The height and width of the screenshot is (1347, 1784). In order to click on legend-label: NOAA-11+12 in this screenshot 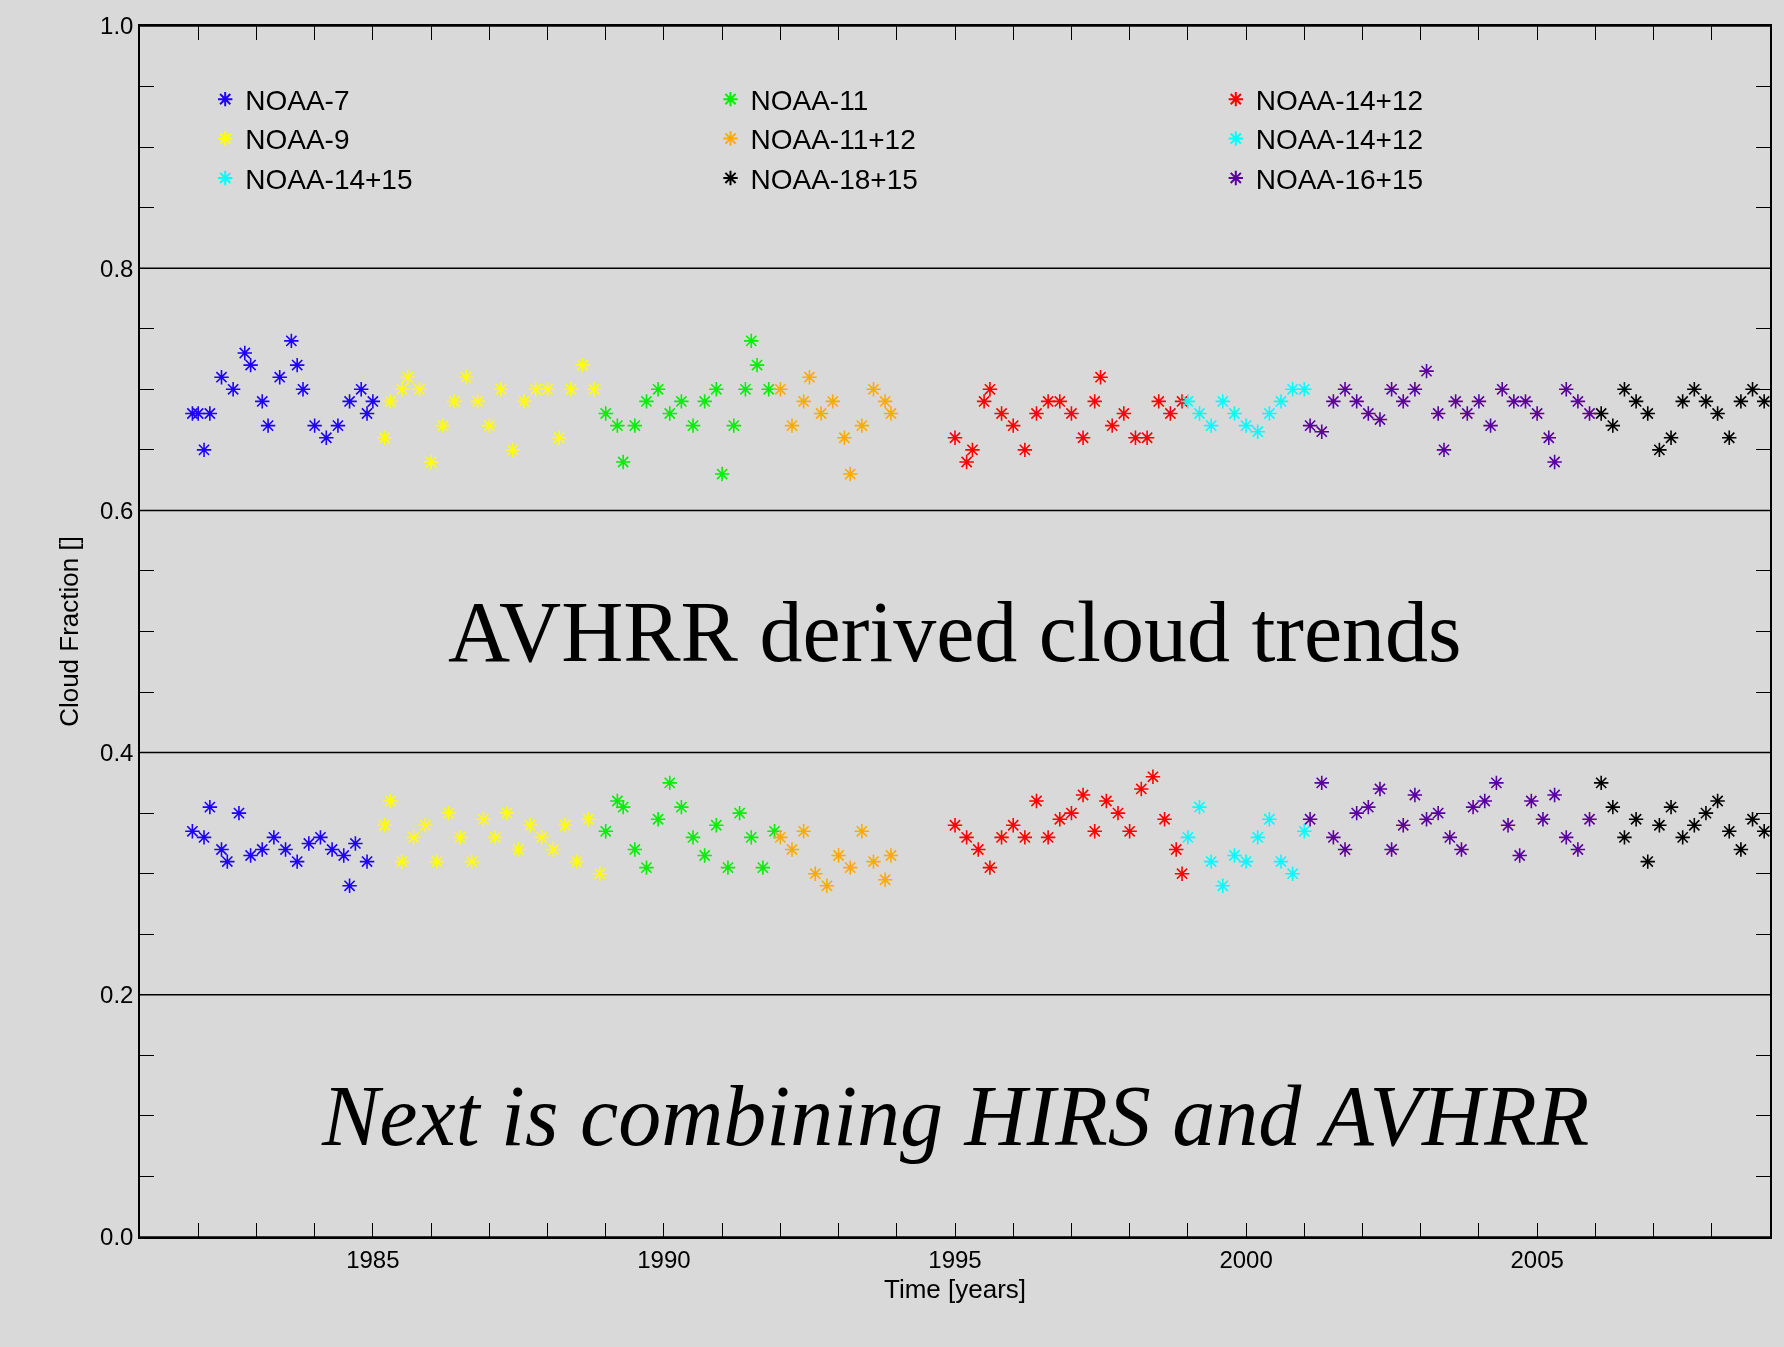, I will do `click(833, 140)`.